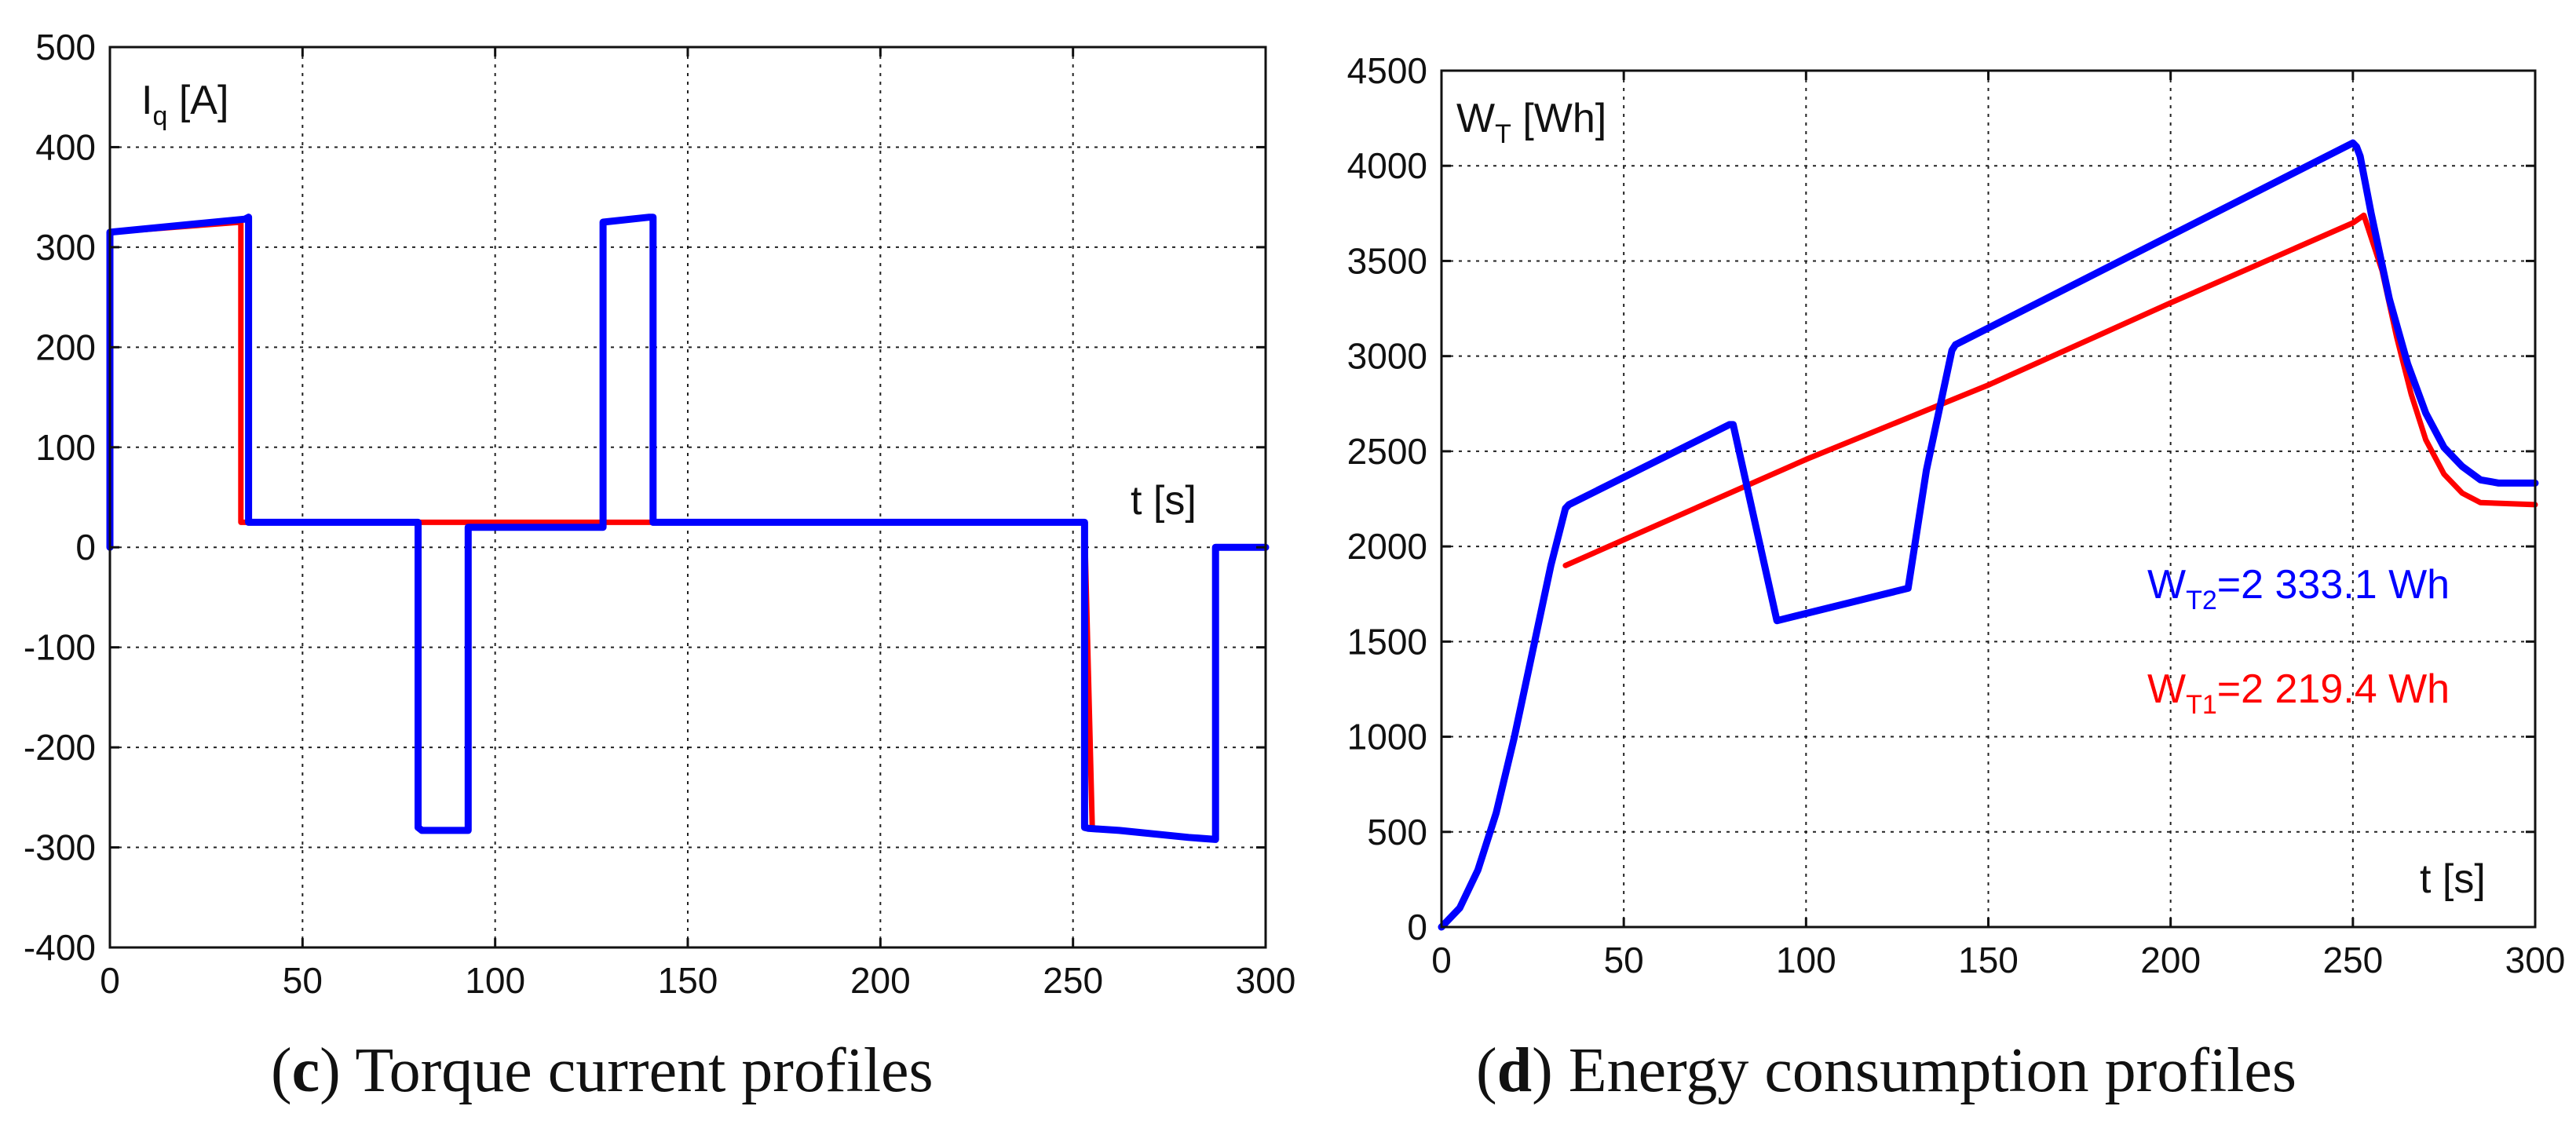 The image size is (2576, 1128). I want to click on y-tick-label: 4500, so click(1387, 71).